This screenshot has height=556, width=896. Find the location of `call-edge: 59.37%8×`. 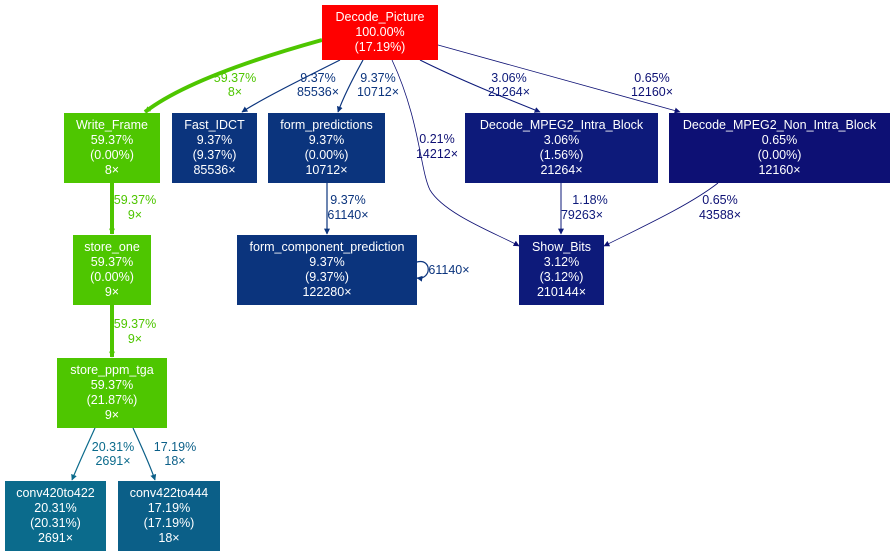

call-edge: 59.37%8× is located at coordinates (233, 76).